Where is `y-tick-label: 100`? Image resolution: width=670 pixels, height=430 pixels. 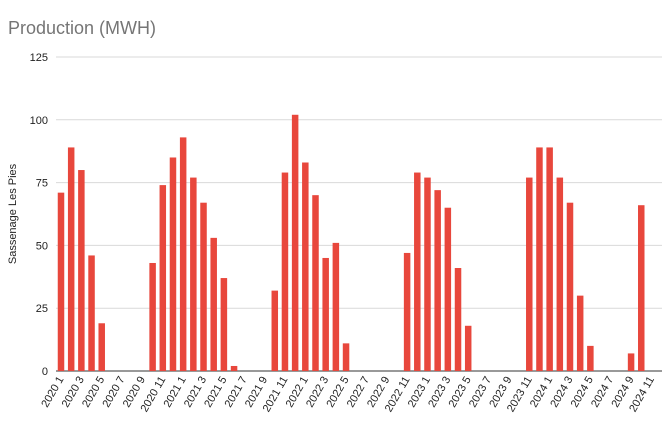 y-tick-label: 100 is located at coordinates (39, 121).